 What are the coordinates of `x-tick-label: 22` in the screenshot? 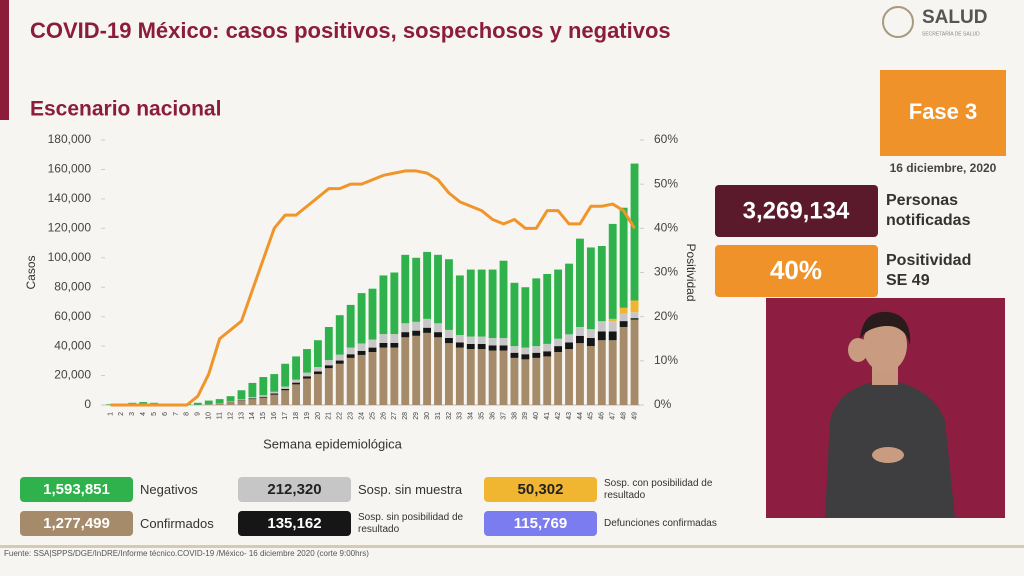 It's located at (340, 416).